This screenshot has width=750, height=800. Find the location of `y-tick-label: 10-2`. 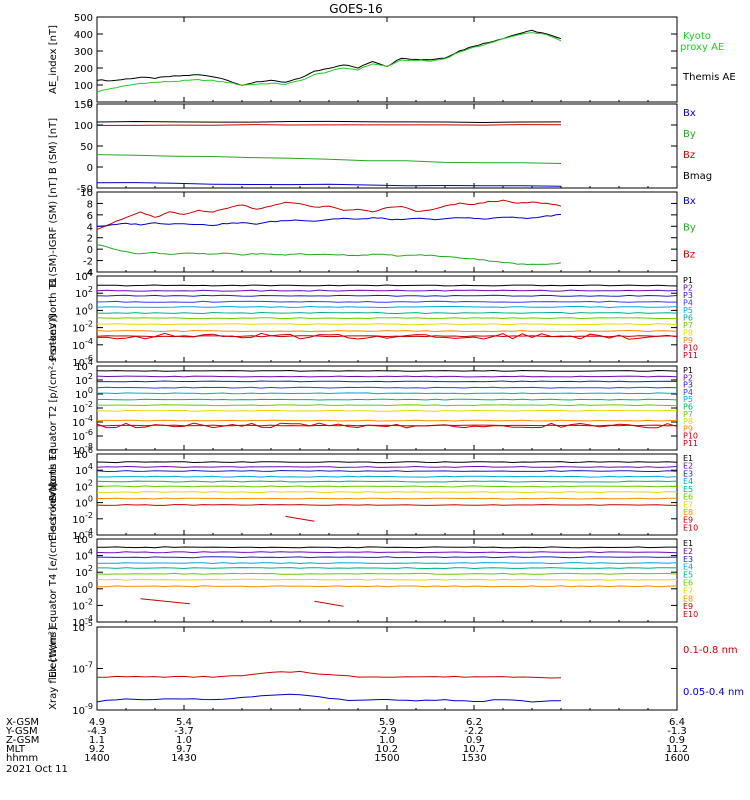

y-tick-label: 10-2 is located at coordinates (82, 604).